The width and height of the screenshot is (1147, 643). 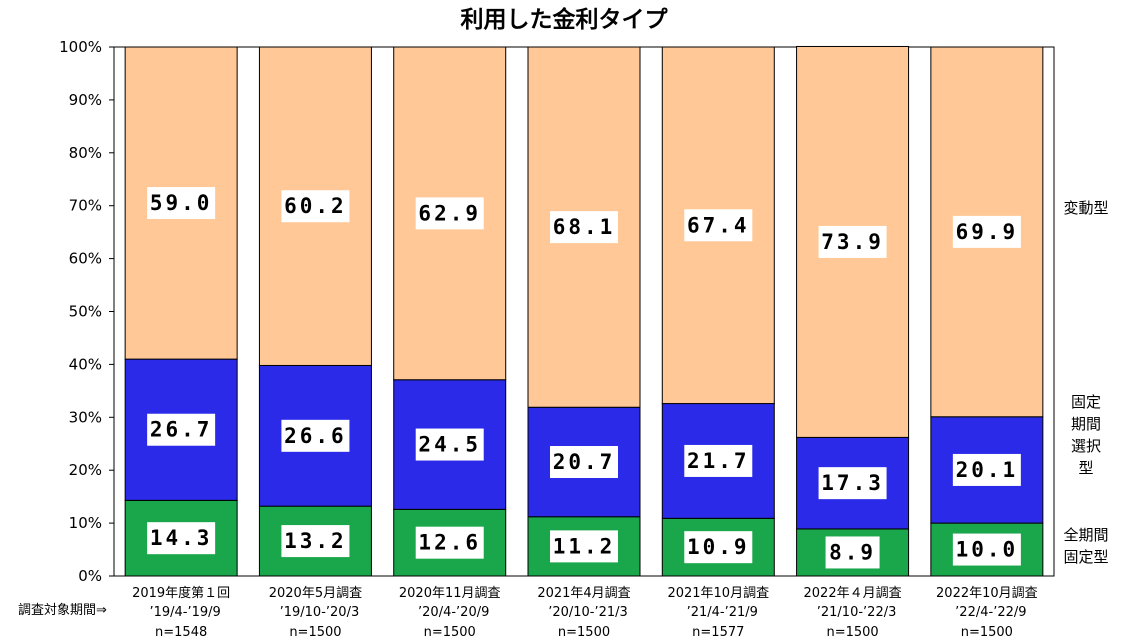 I want to click on x-category-label: 2022年４月調査, so click(x=853, y=593).